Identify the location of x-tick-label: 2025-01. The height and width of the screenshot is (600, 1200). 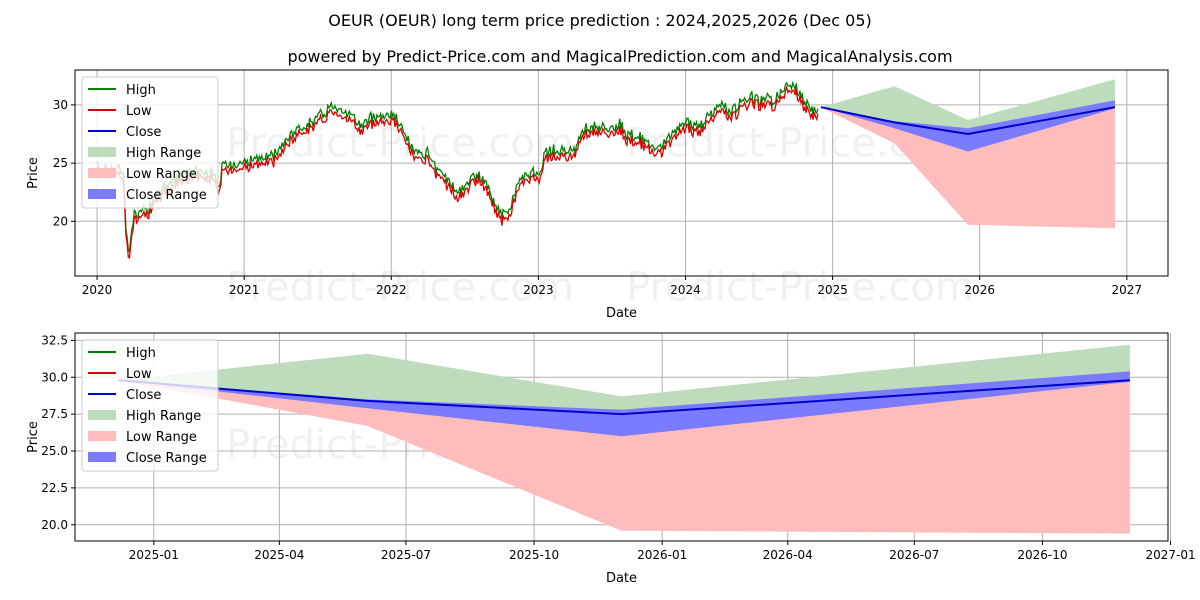
(154, 555).